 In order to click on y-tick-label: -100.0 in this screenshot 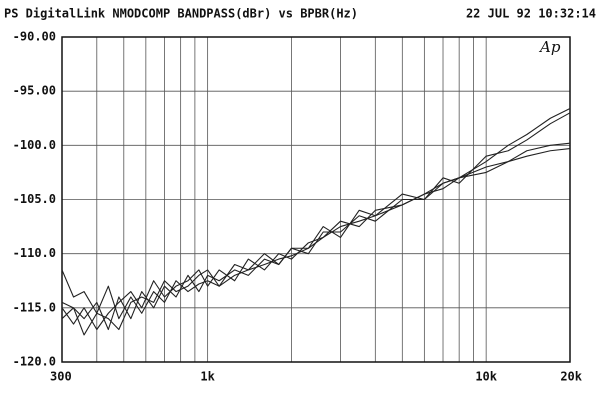, I will do `click(34, 145)`.